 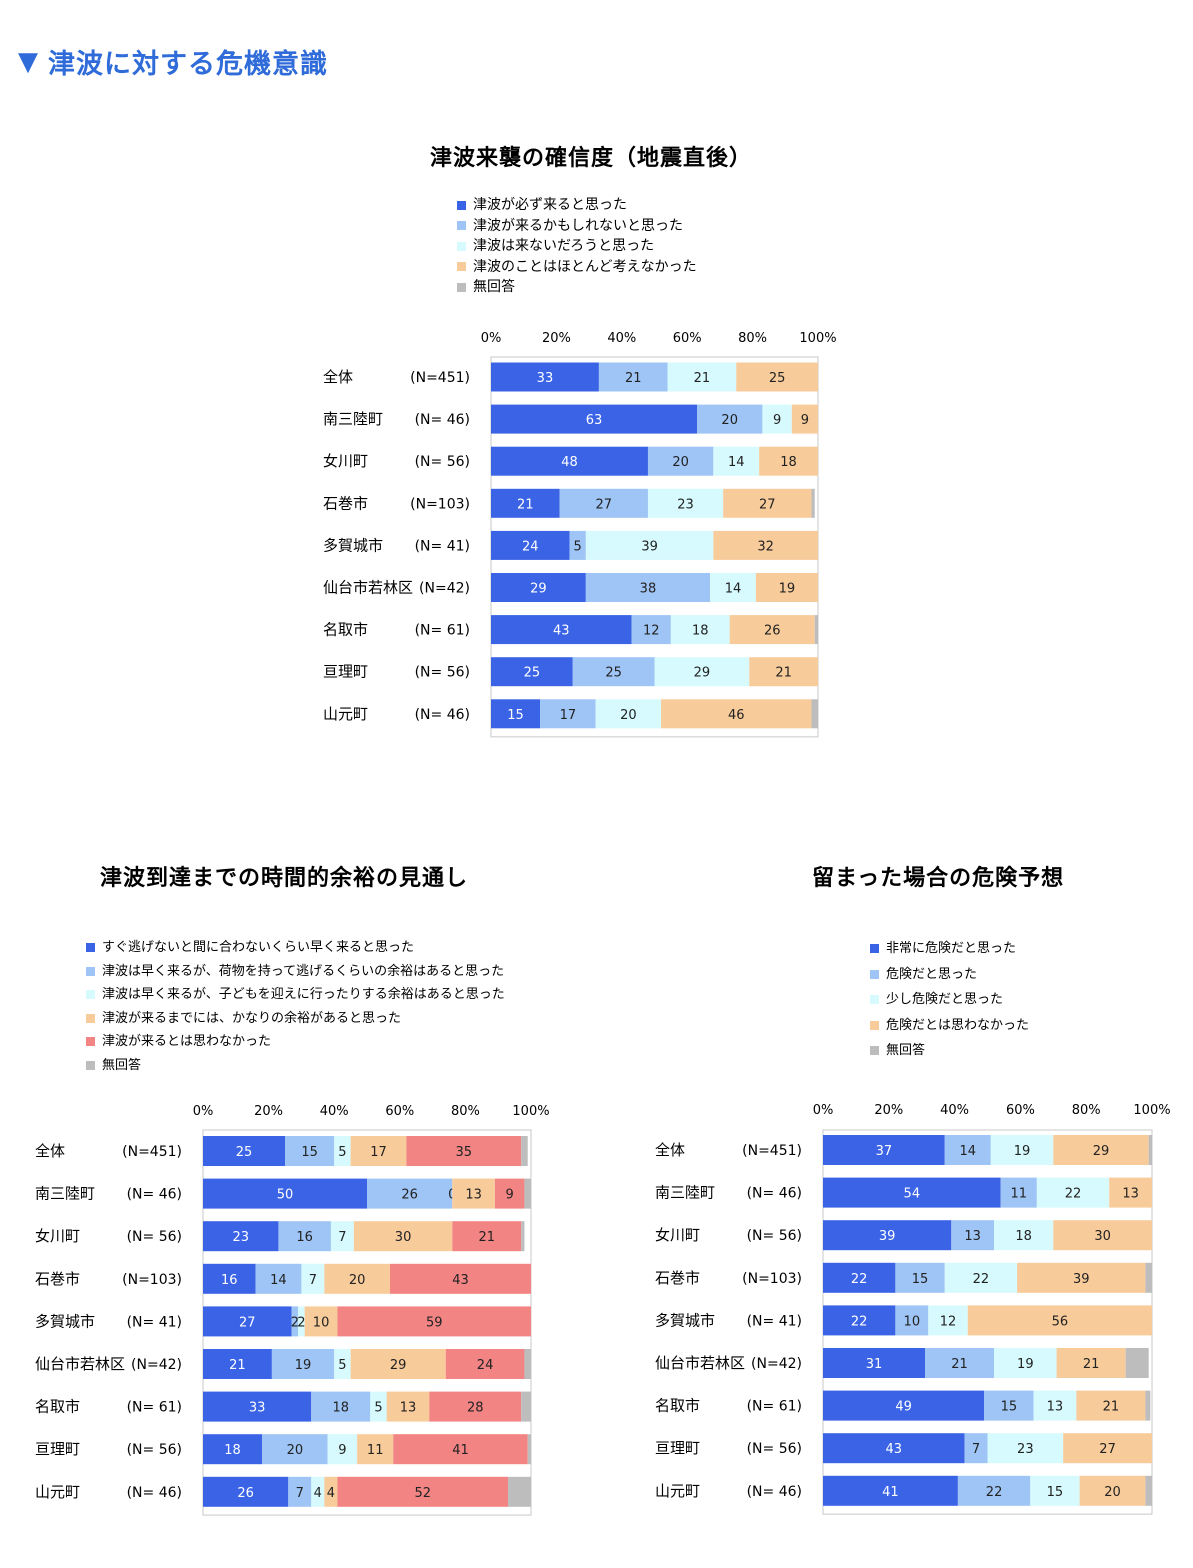 What do you see at coordinates (338, 377) in the screenshot?
I see `chart1-category-label: 全体` at bounding box center [338, 377].